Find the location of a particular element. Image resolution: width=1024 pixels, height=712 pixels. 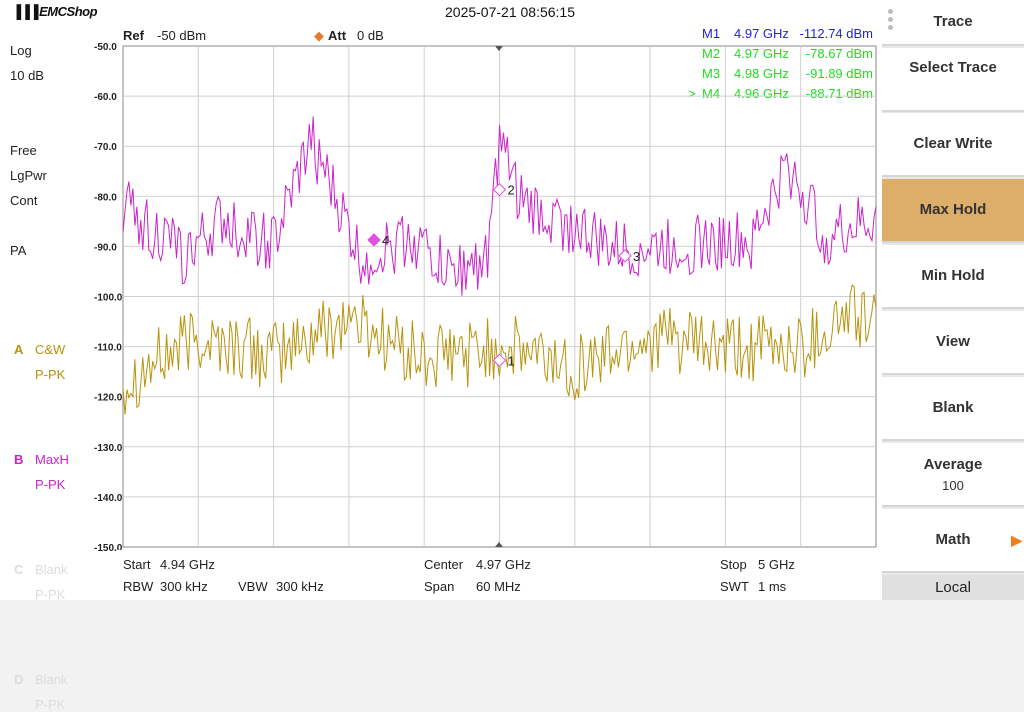

span-label: Span is located at coordinates (439, 586).